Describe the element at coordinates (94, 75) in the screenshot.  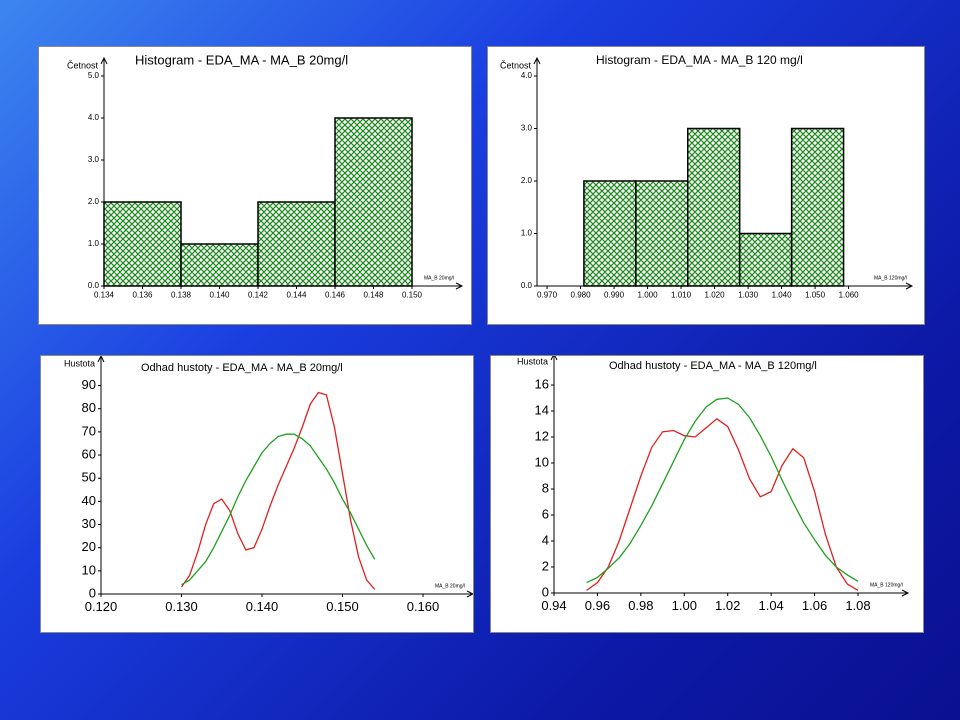
I see `y-tick-label: 5.0` at that location.